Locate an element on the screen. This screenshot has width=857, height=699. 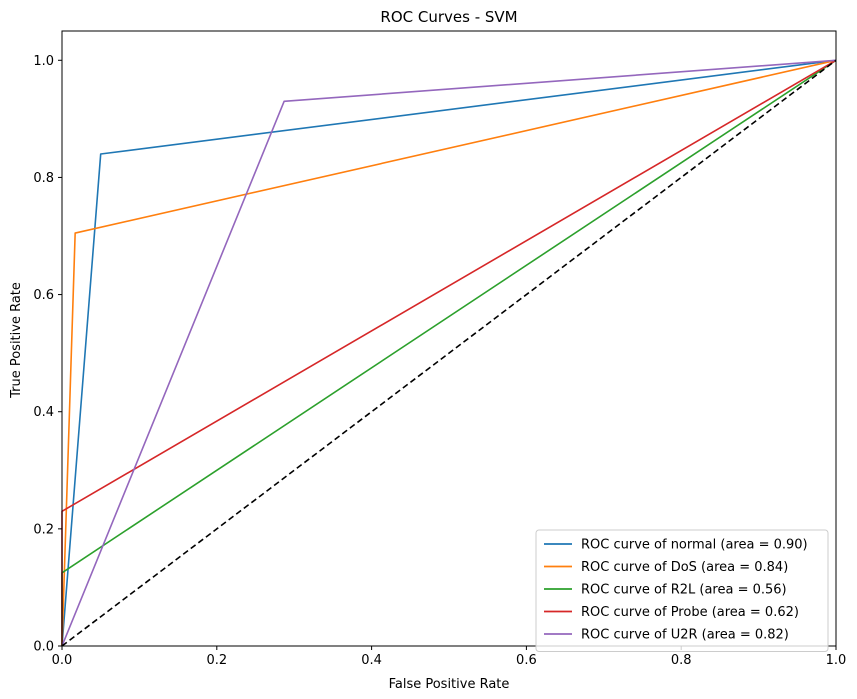
y-tick-label: 0.6 is located at coordinates (43, 295).